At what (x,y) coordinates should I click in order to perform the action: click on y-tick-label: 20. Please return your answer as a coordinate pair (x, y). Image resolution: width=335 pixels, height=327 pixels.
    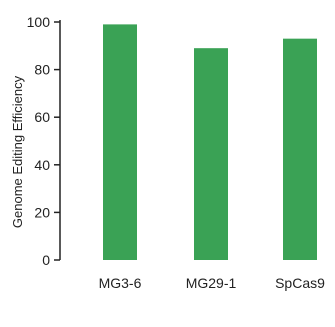
    Looking at the image, I should click on (42, 212).